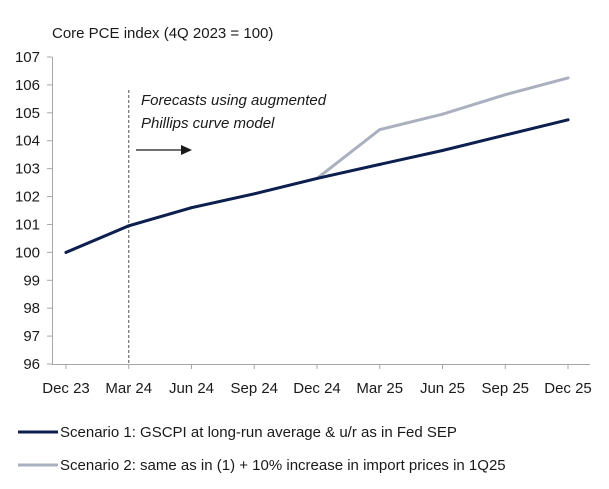 This screenshot has height=489, width=609. What do you see at coordinates (254, 388) in the screenshot?
I see `x-tick-label: Sep 24` at bounding box center [254, 388].